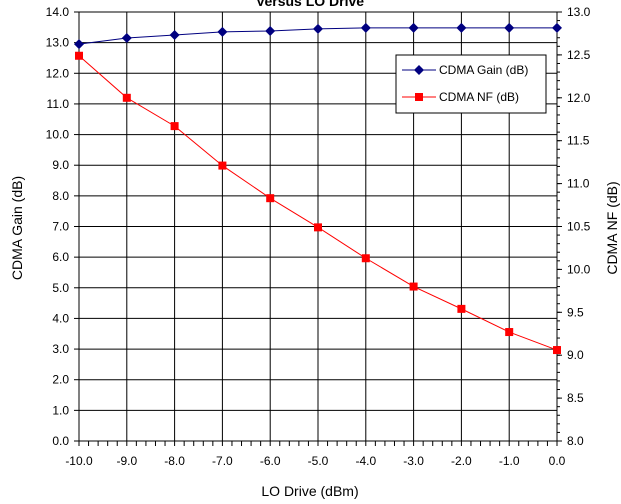  I want to click on legend-marker-gain, so click(419, 70).